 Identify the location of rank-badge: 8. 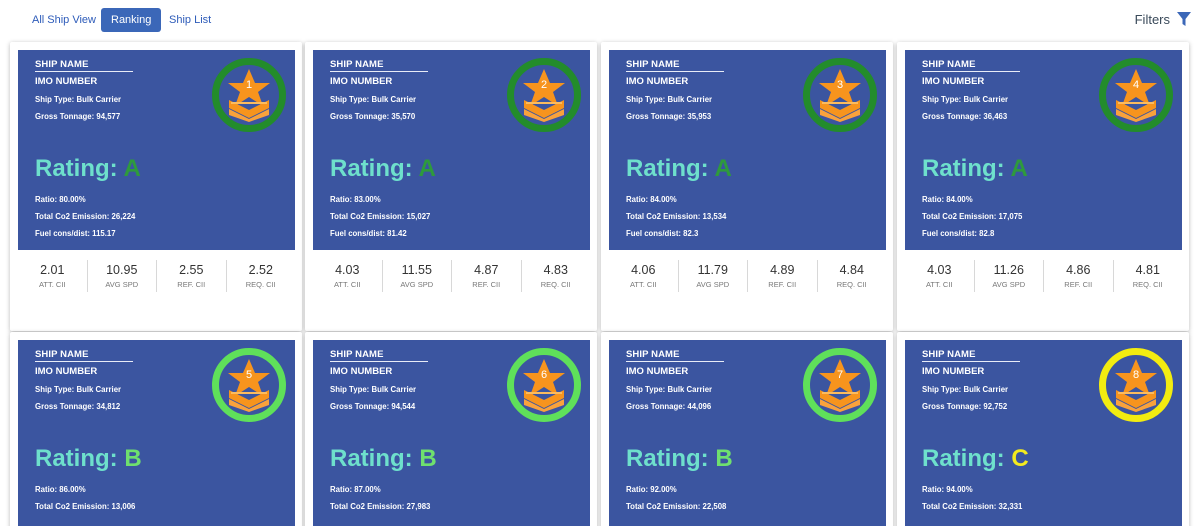
(1136, 385).